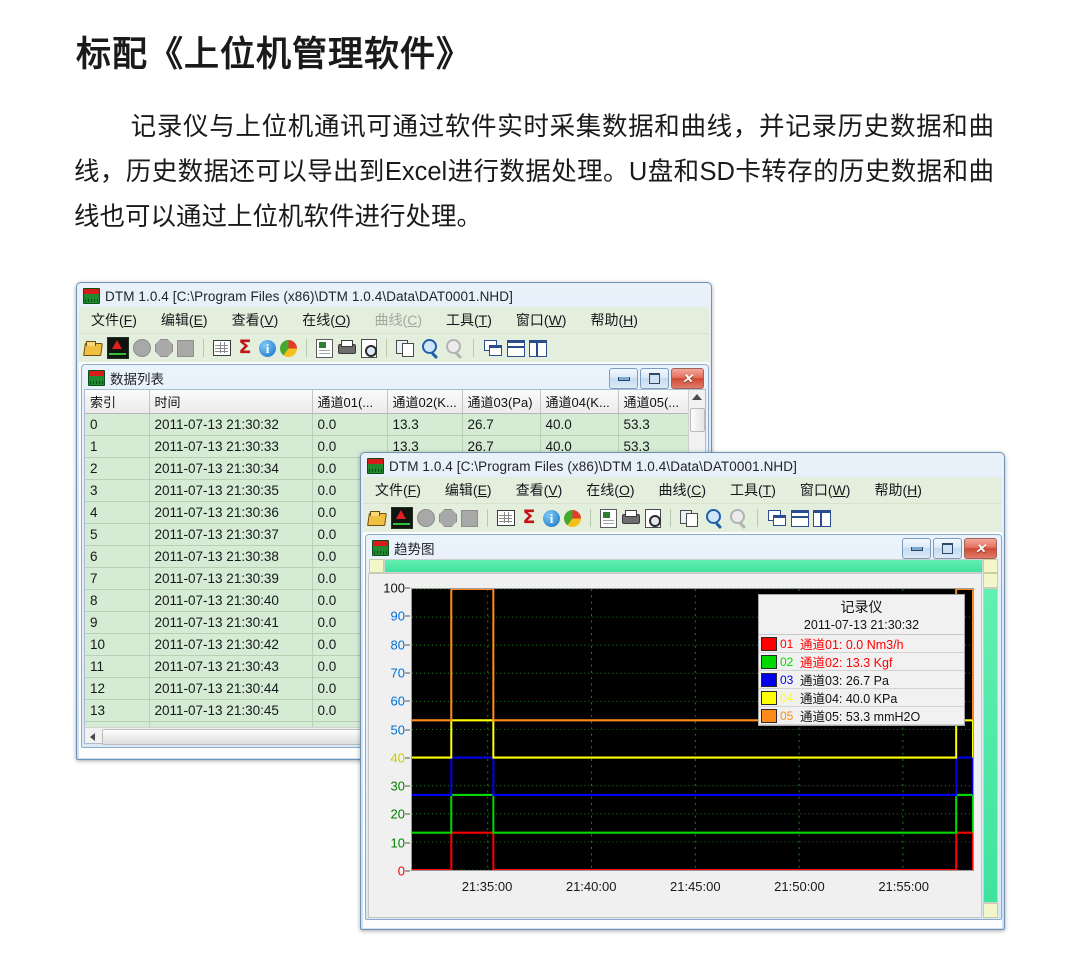 Image resolution: width=1080 pixels, height=960 pixels. I want to click on toolbar-separator, so click(306, 348).